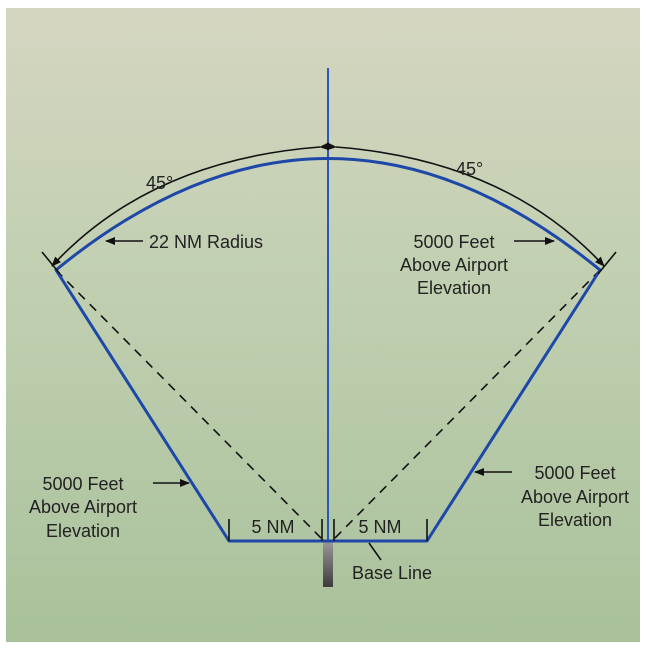  What do you see at coordinates (607, 263) in the screenshot?
I see `arc-end-tick-right` at bounding box center [607, 263].